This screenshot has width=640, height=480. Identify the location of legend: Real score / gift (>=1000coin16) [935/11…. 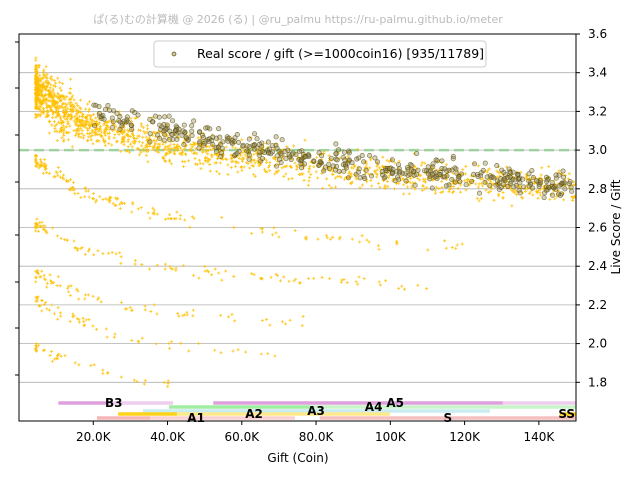
(320, 54).